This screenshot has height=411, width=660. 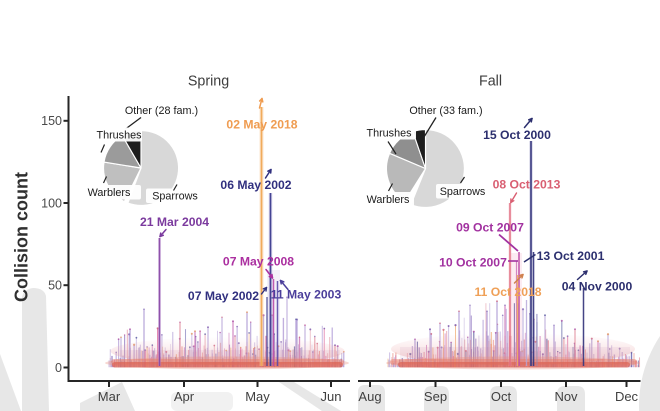 I want to click on svg-text: Spring, so click(x=208, y=81).